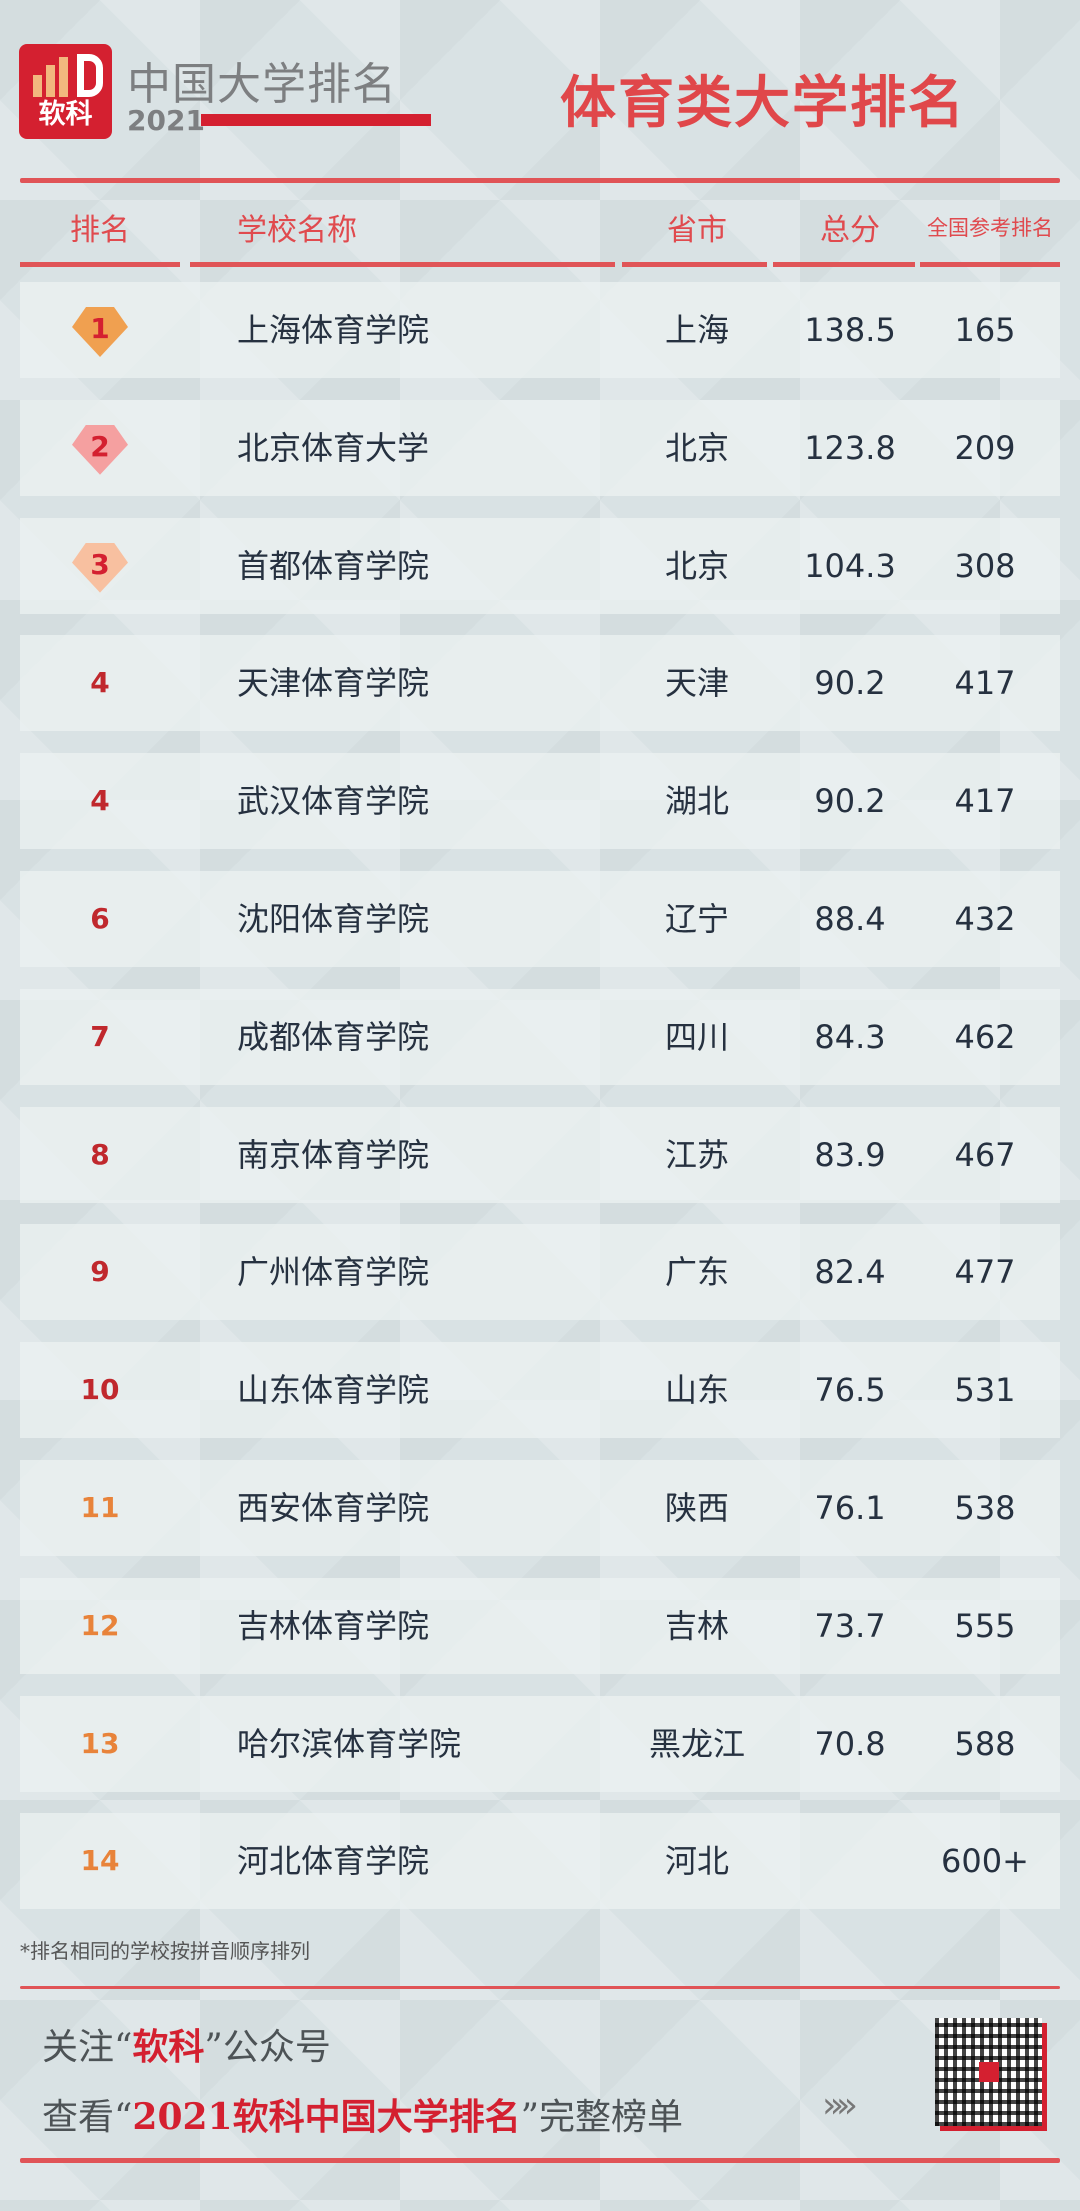 The height and width of the screenshot is (2211, 1080). Describe the element at coordinates (985, 1508) in the screenshot. I see `national-rank: 538` at that location.